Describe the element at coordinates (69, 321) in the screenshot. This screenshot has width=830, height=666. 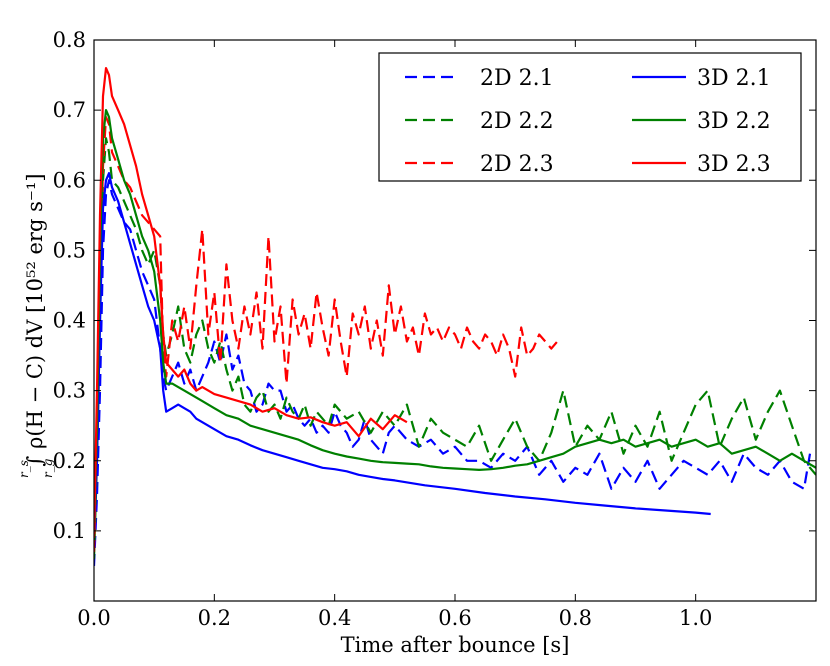
I see `y-tick-label: 0.4` at that location.